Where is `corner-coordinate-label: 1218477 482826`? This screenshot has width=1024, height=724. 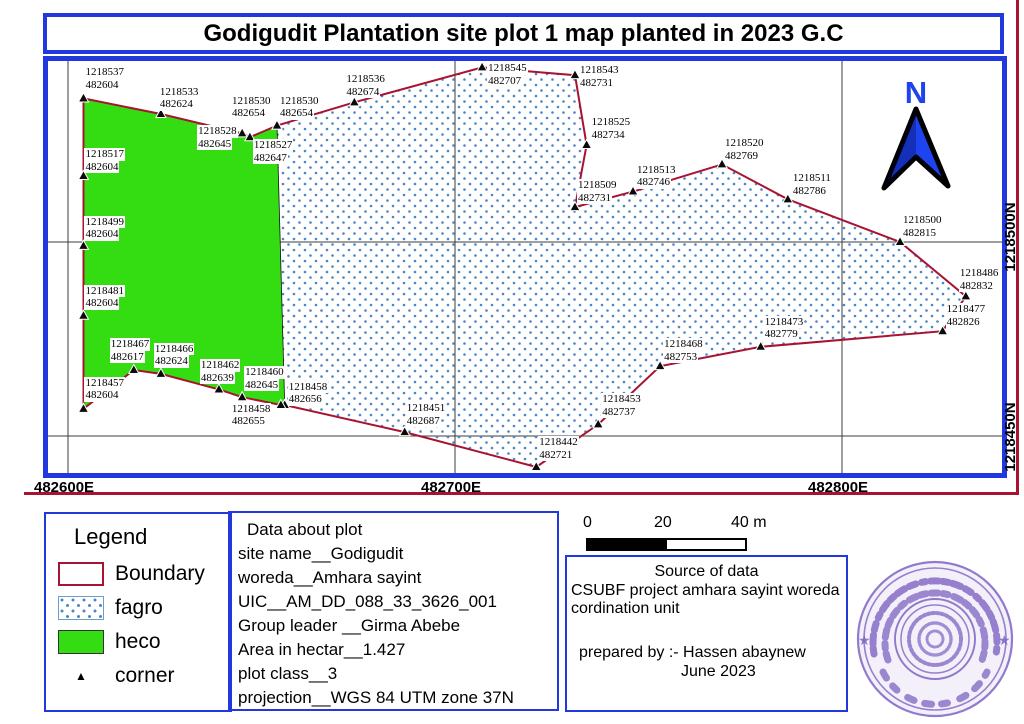 corner-coordinate-label: 1218477 482826 is located at coordinates (966, 316).